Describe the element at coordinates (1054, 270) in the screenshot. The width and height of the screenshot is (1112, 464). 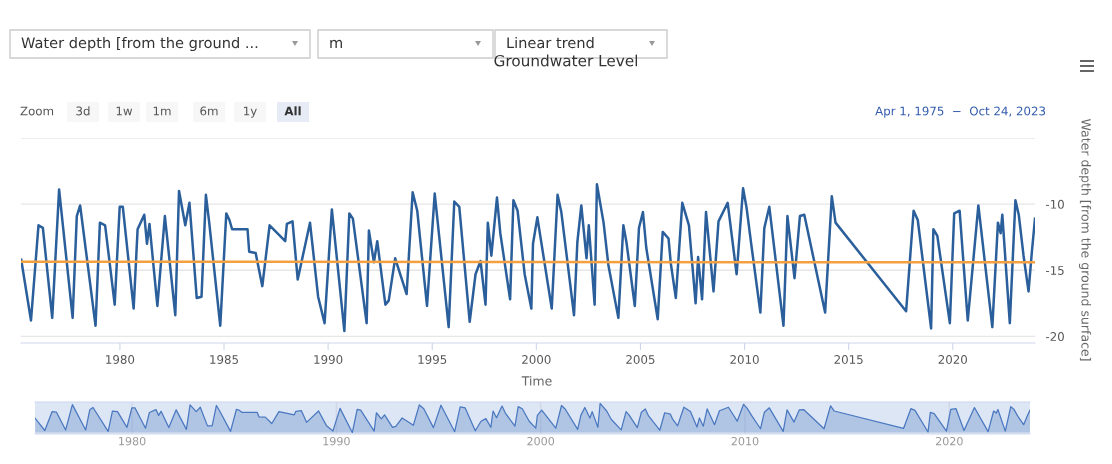
I see `y-tick-label: -15` at that location.